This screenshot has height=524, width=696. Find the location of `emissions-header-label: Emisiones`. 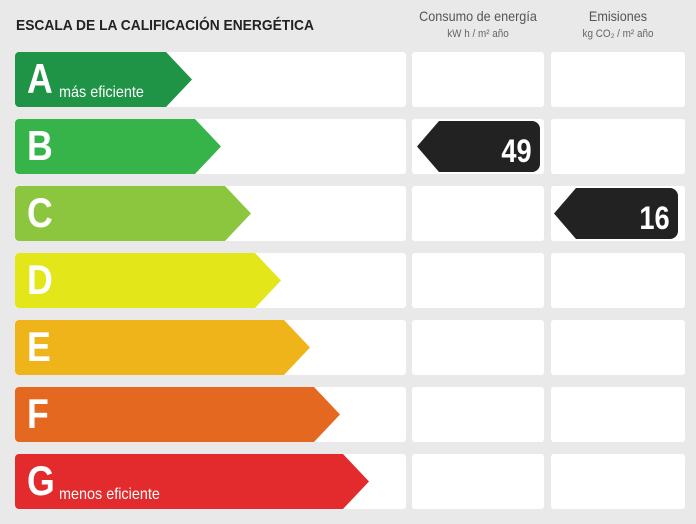

emissions-header-label: Emisiones is located at coordinates (618, 16).